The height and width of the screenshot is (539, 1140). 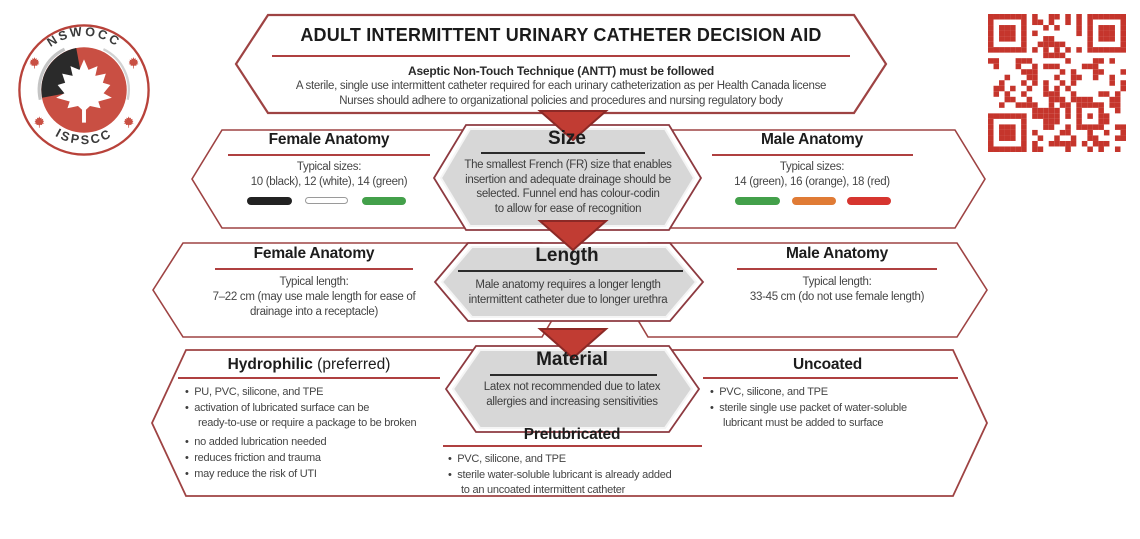 What do you see at coordinates (827, 364) in the screenshot?
I see `uncoated-title: Uncoated` at bounding box center [827, 364].